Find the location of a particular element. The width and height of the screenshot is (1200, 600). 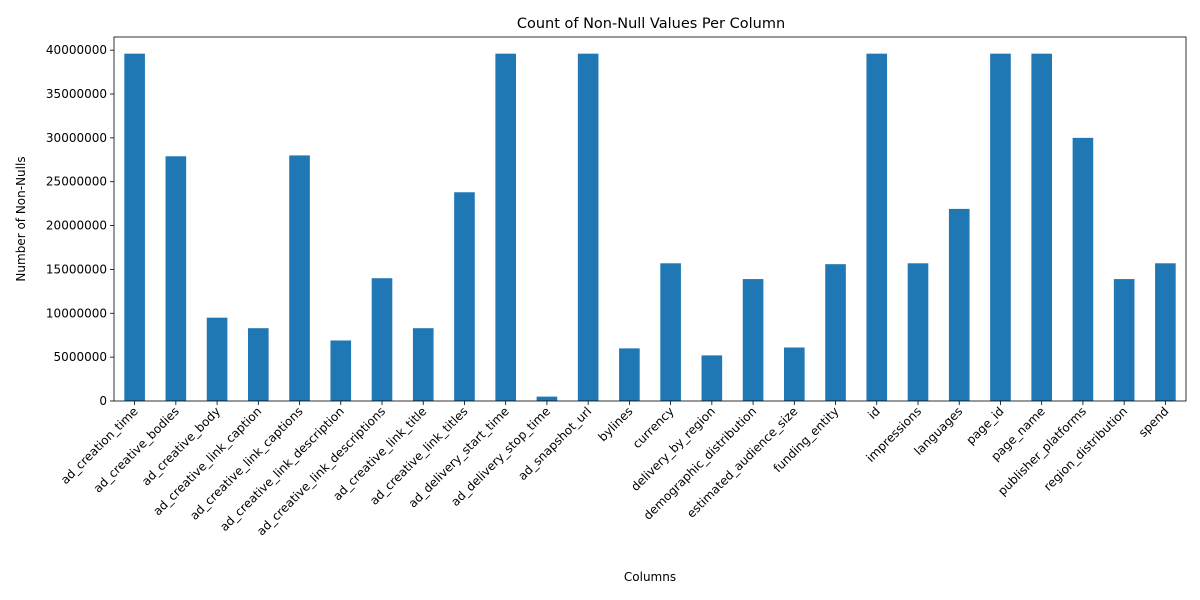

y-tick-label: 30000000 is located at coordinates (76, 138).